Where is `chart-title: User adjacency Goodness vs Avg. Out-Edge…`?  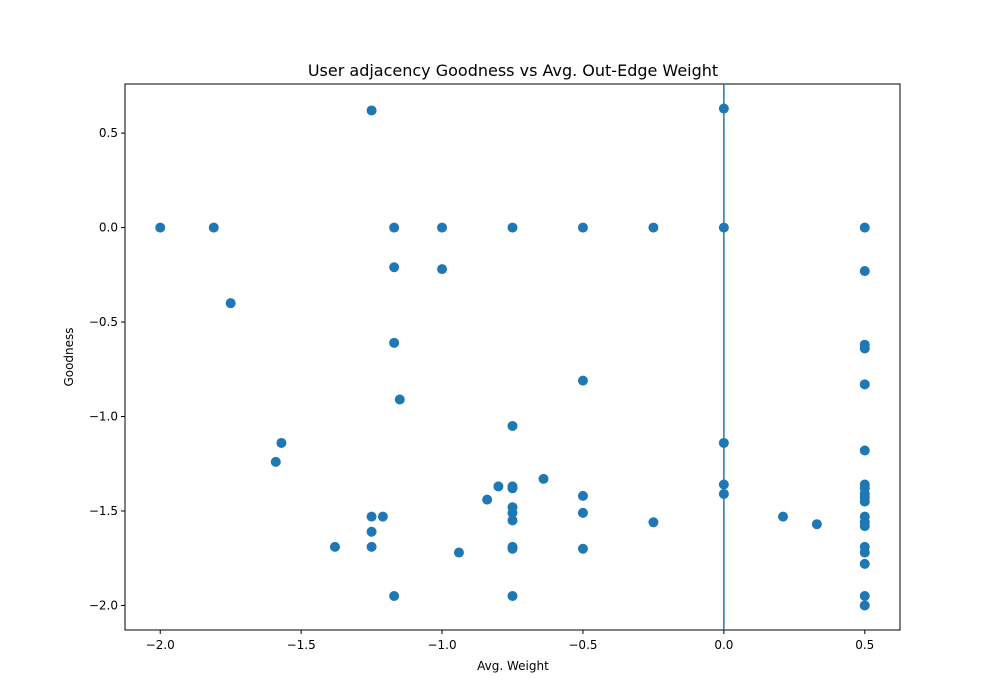
chart-title: User adjacency Goodness vs Avg. Out-Edge… is located at coordinates (513, 70).